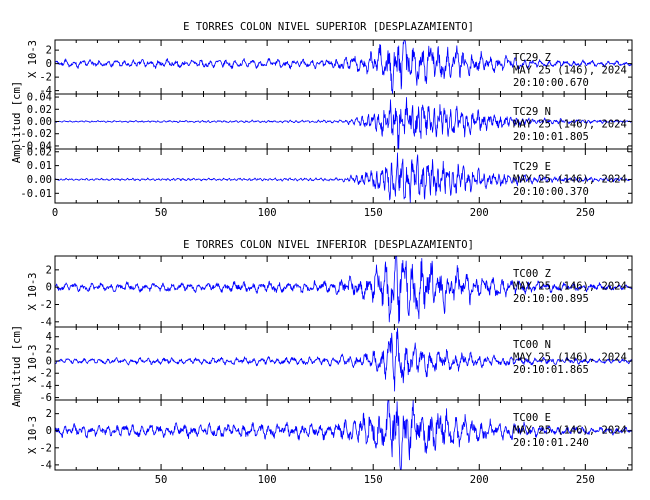 This screenshot has height=500, width=650. What do you see at coordinates (551, 299) in the screenshot?
I see `station-label: 20:10:00.895` at bounding box center [551, 299].